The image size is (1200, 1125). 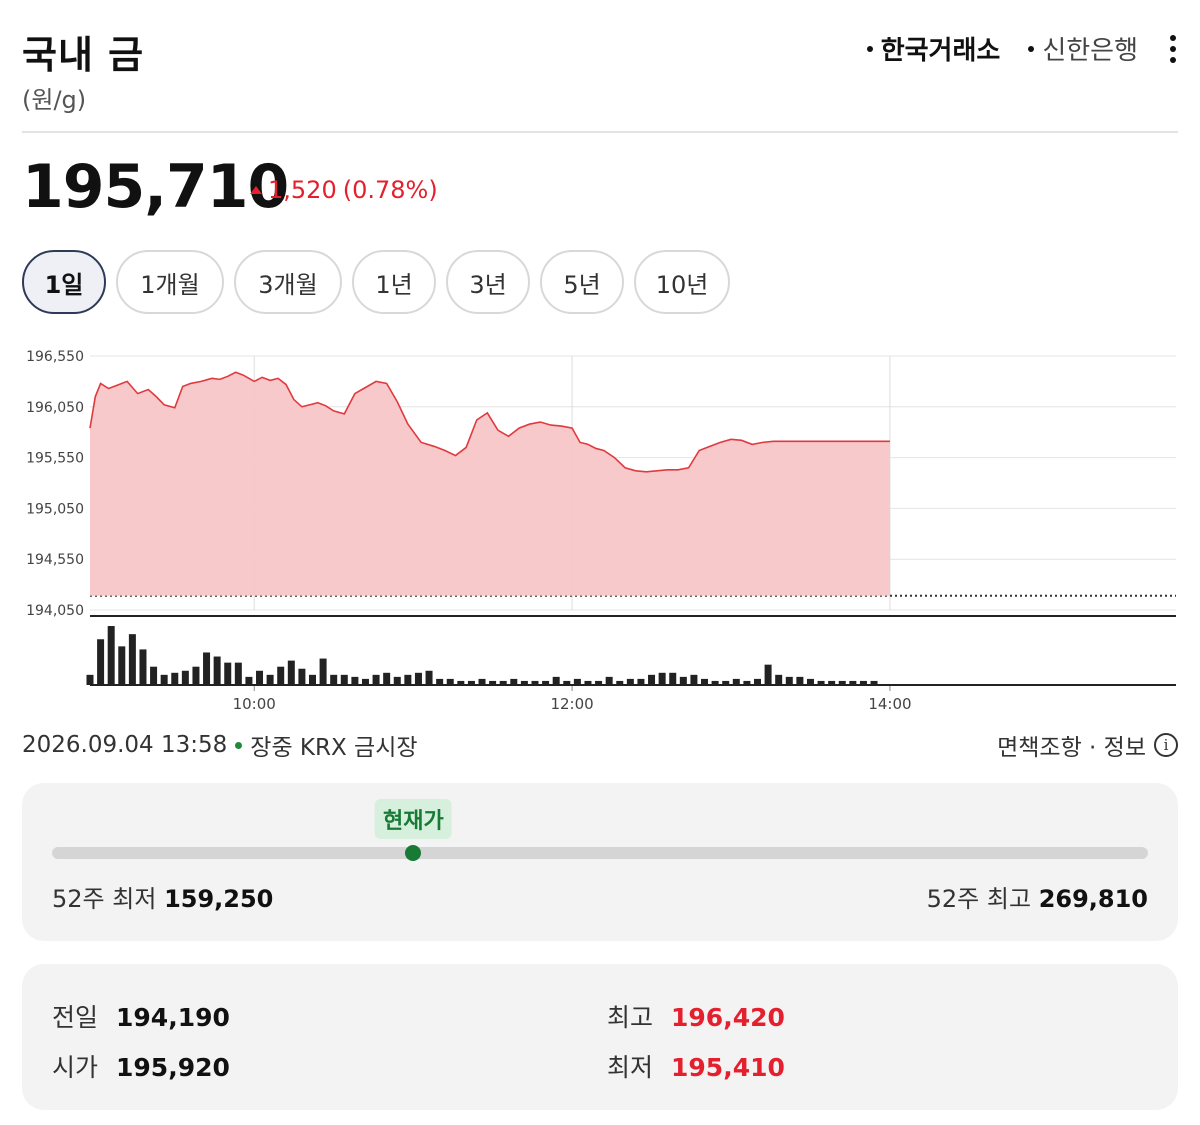 What do you see at coordinates (83, 55) in the screenshot?
I see `page-title: 국내 금` at bounding box center [83, 55].